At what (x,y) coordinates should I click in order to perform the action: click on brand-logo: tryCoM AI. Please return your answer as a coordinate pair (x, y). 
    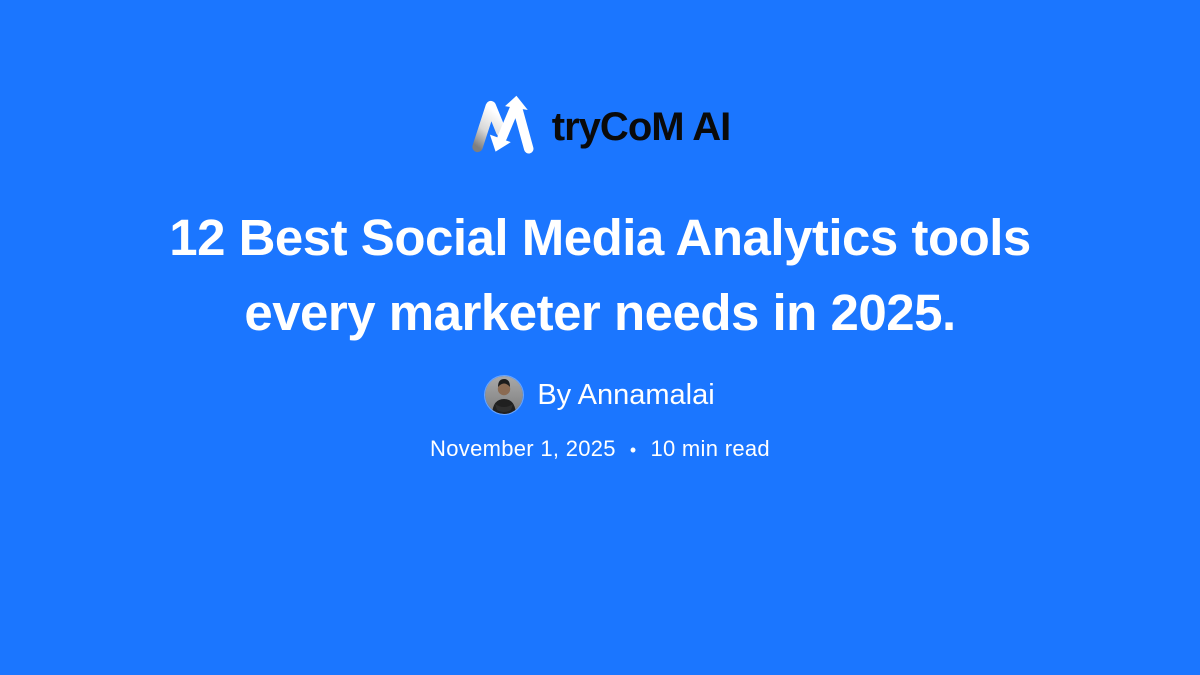
    Looking at the image, I should click on (600, 127).